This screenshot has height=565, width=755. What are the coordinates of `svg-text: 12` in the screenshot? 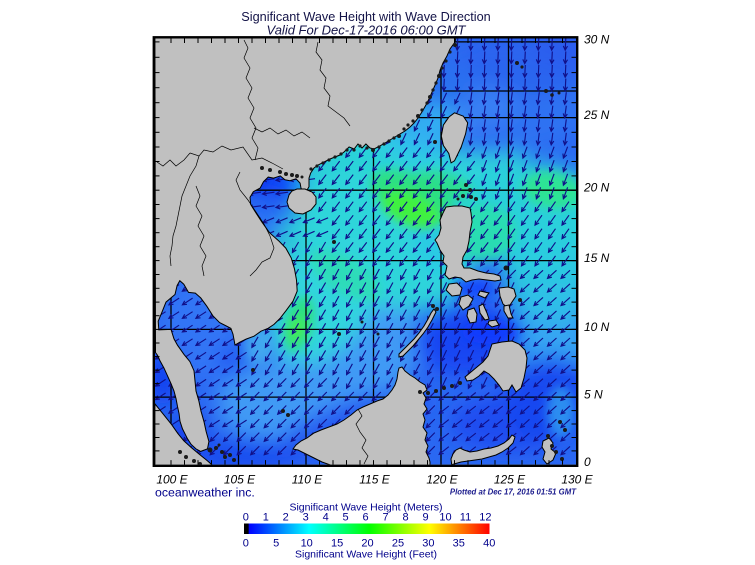 It's located at (485, 518).